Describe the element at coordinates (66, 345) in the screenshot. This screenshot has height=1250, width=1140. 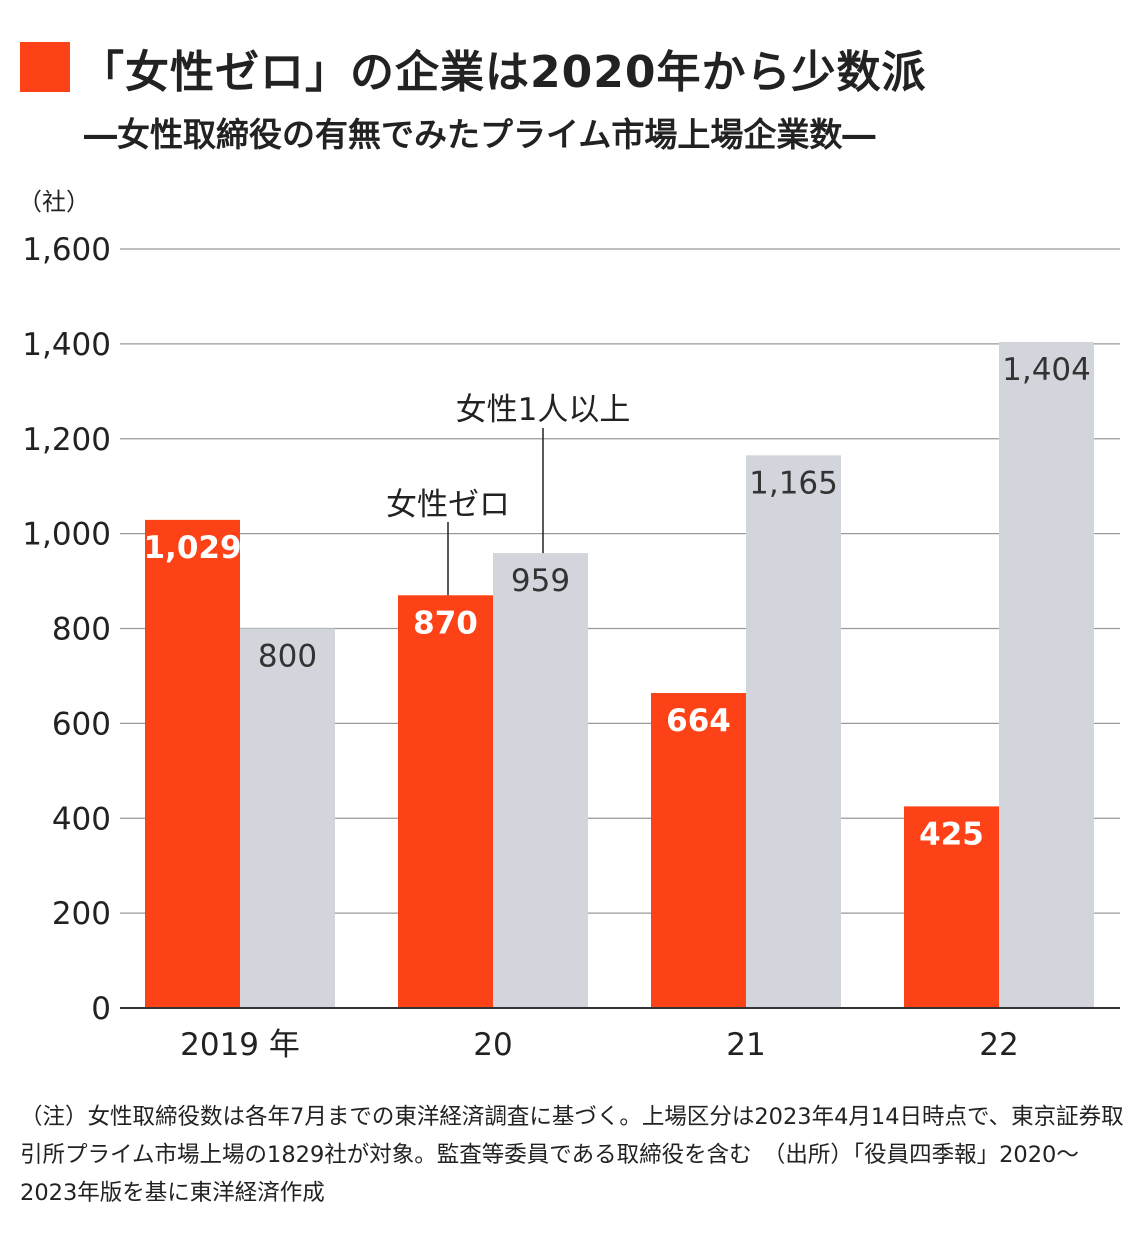
I see `y-tick-label: 1,400` at that location.